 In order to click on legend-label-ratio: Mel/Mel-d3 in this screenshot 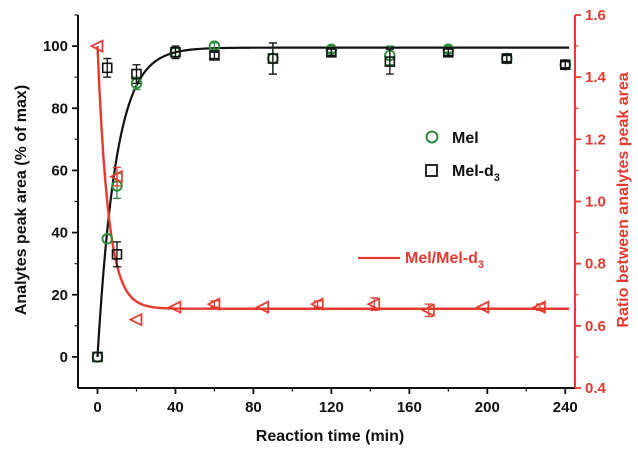, I will do `click(444, 260)`.